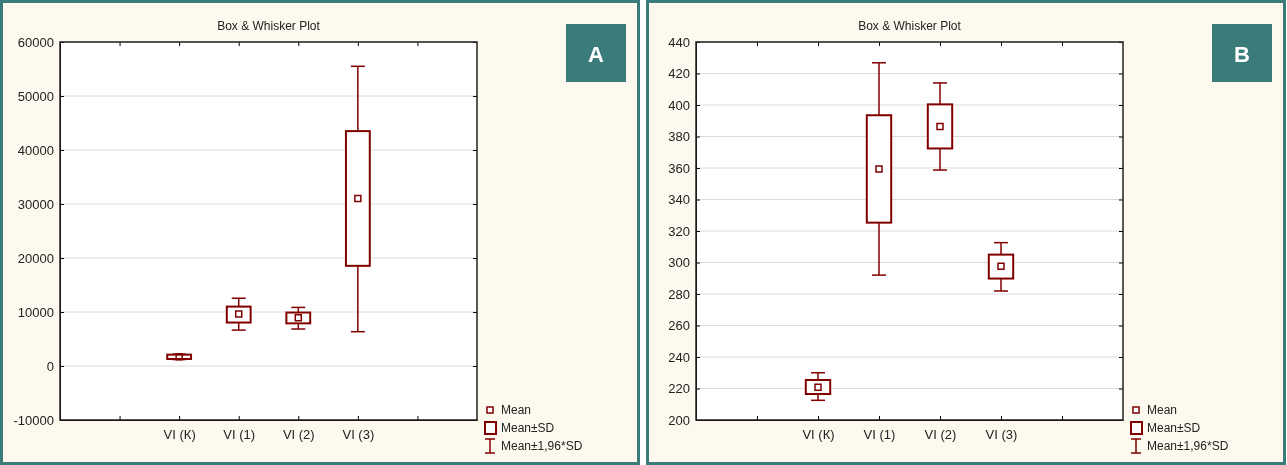  What do you see at coordinates (679, 294) in the screenshot?
I see `y-tick-label: 280` at bounding box center [679, 294].